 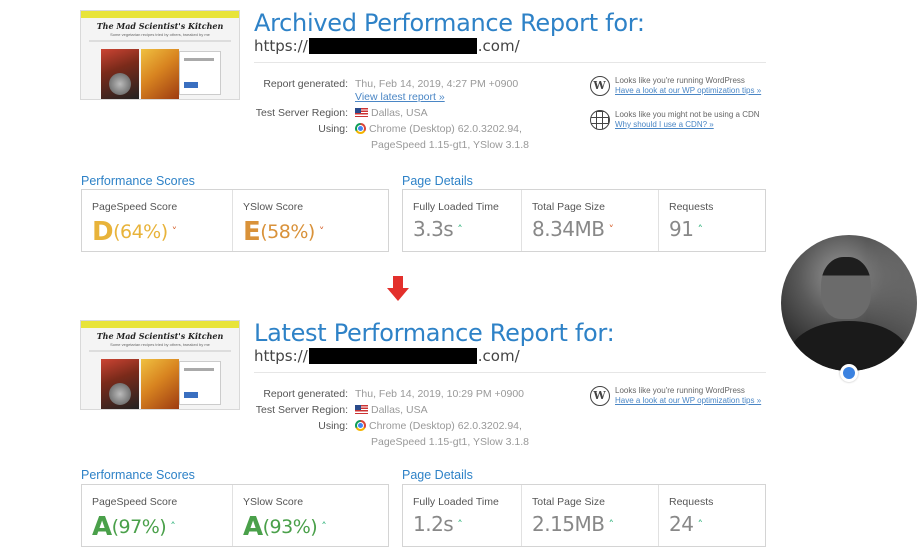 What do you see at coordinates (434, 333) in the screenshot?
I see `report-title: Latest Performance Report for:` at bounding box center [434, 333].